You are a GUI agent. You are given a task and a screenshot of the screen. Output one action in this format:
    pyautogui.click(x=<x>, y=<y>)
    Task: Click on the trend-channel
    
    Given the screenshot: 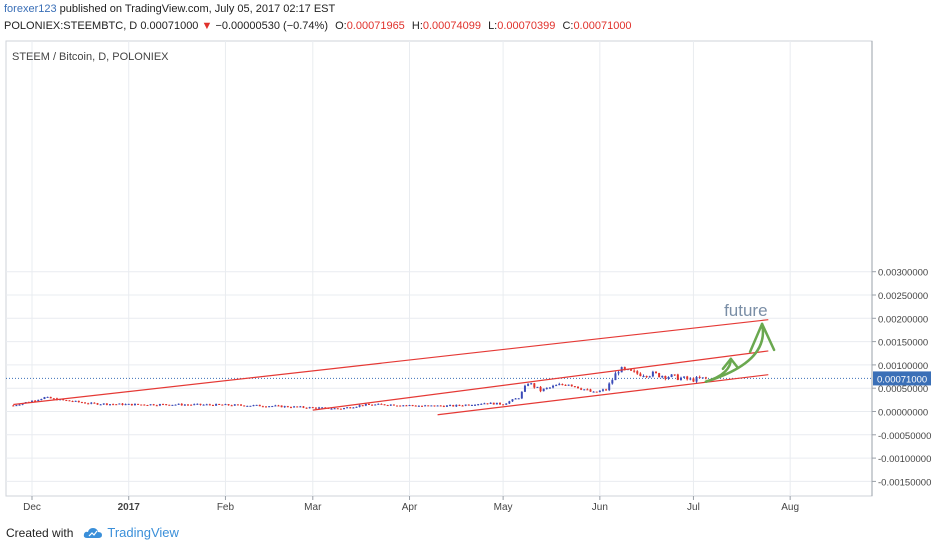 What is the action you would take?
    pyautogui.click(x=391, y=367)
    